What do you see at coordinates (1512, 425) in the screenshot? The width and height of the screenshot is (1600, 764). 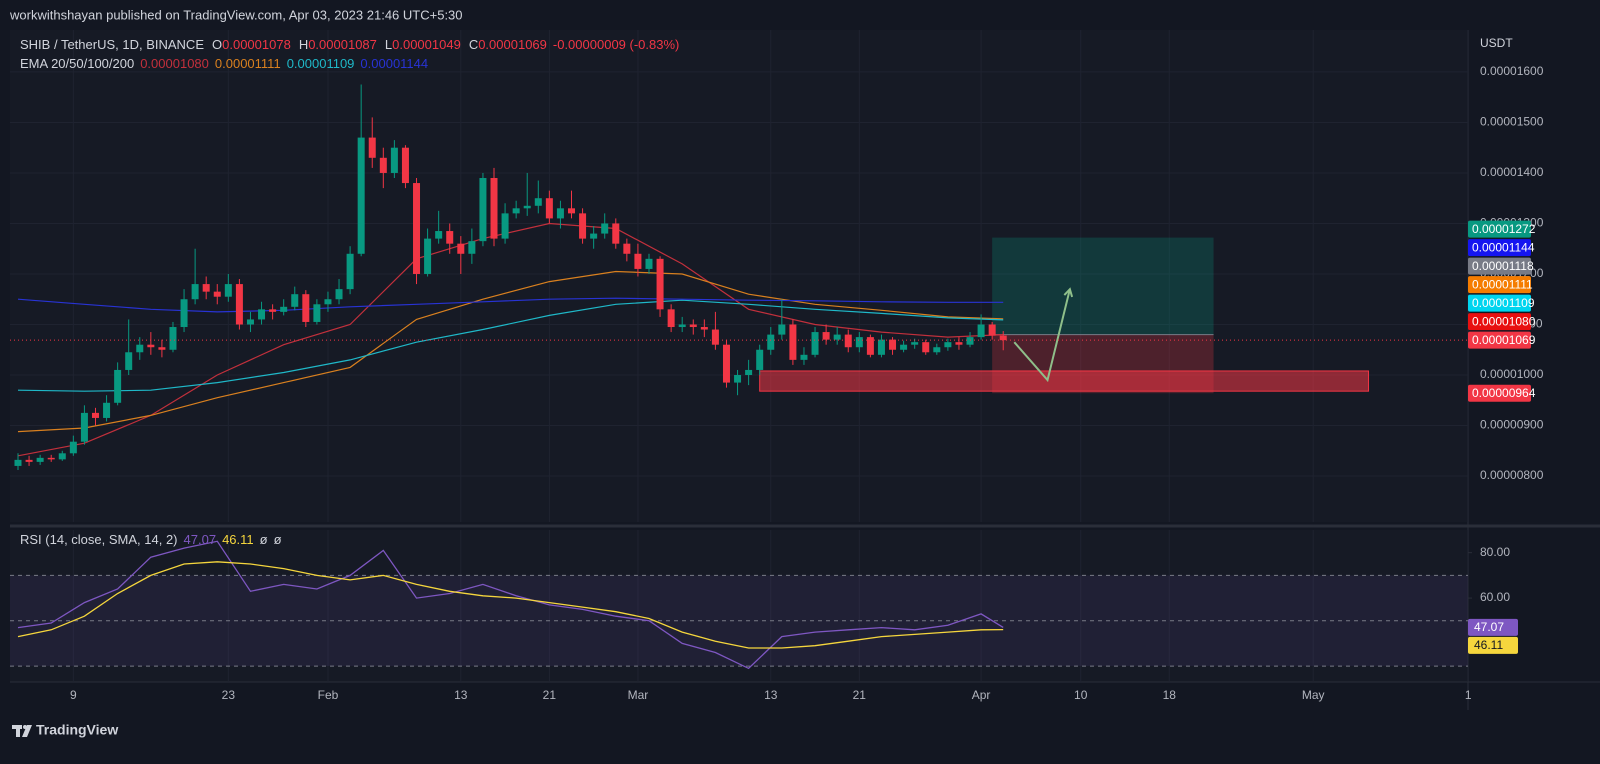 I see `y-tick-label: 0.00000900` at bounding box center [1512, 425].